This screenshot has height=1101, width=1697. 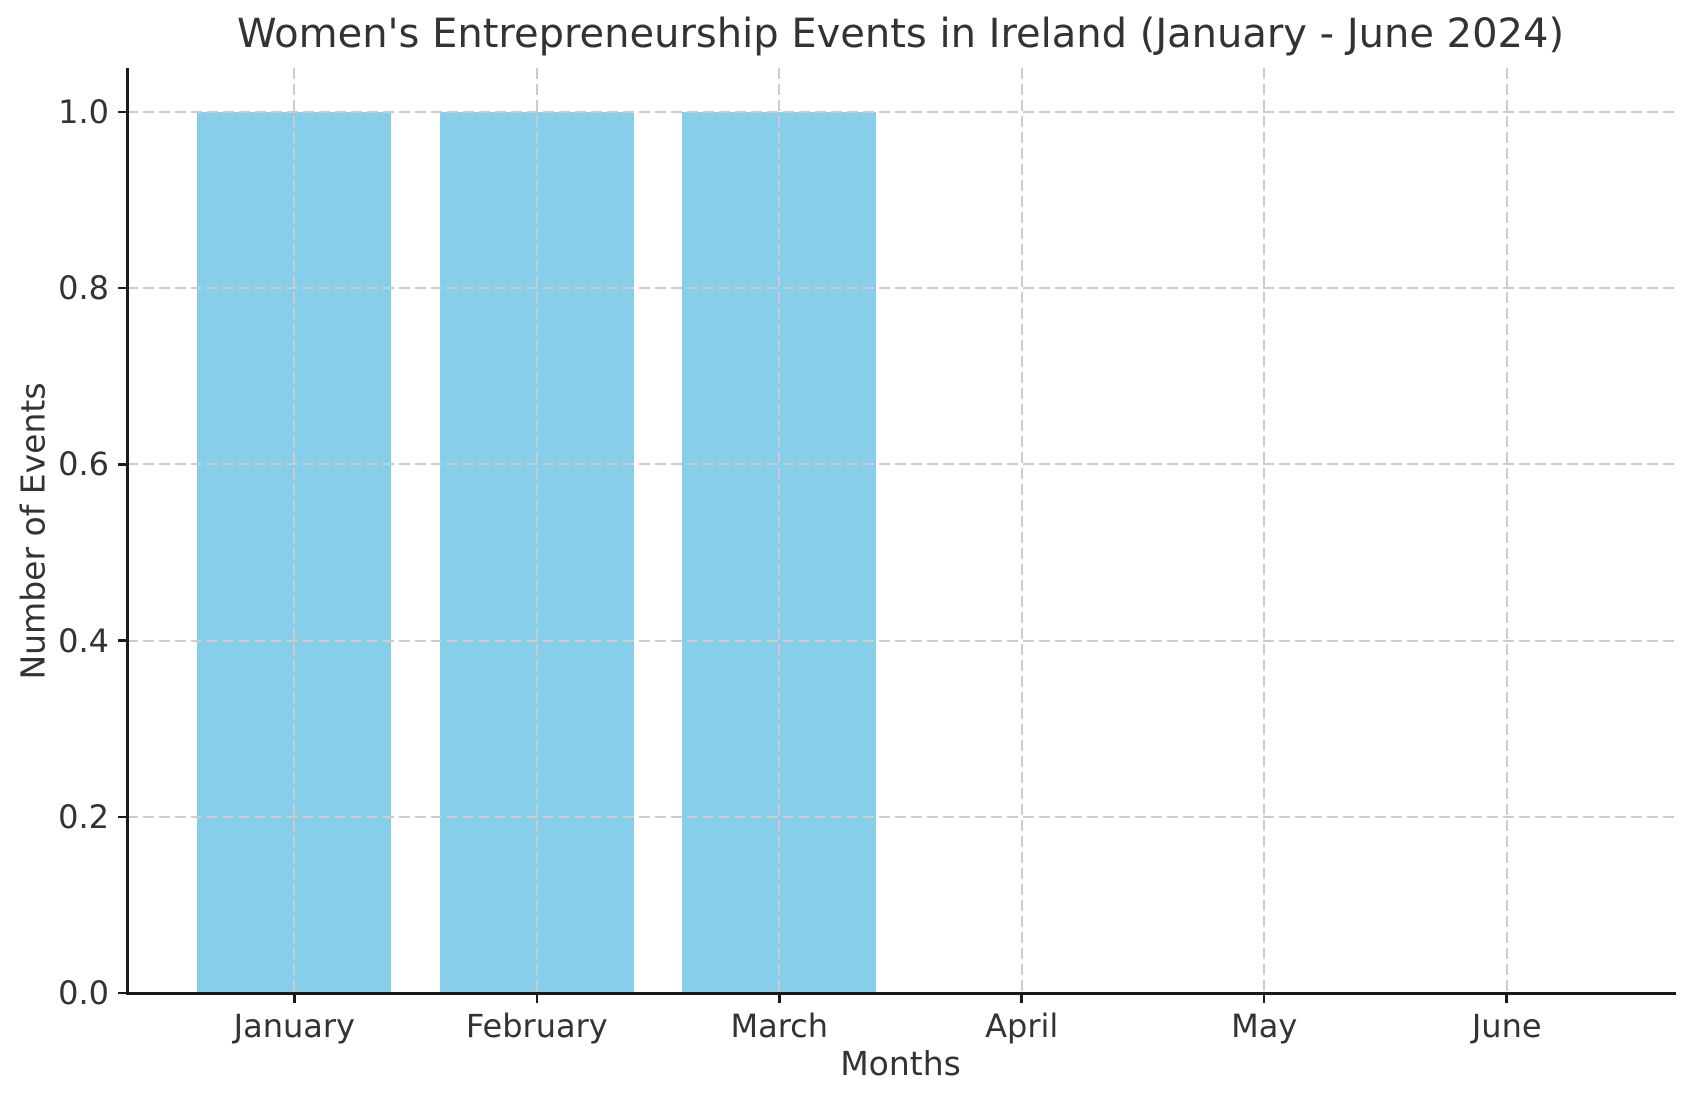 What do you see at coordinates (1264, 530) in the screenshot?
I see `v-gridline-may` at bounding box center [1264, 530].